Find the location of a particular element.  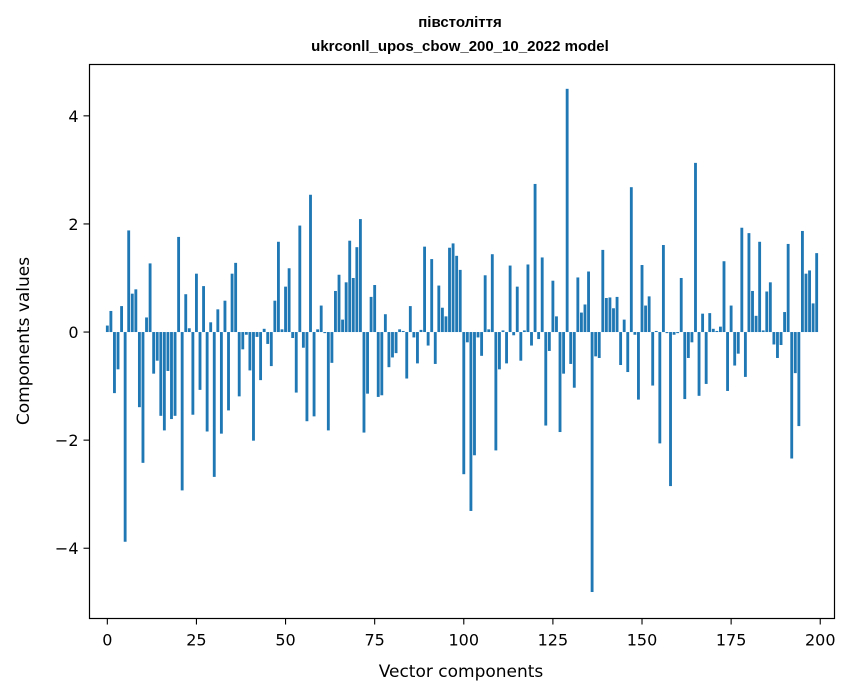

chart-subtitle: ukrconll_upos_cbow_200_10_2022 model is located at coordinates (460, 46).